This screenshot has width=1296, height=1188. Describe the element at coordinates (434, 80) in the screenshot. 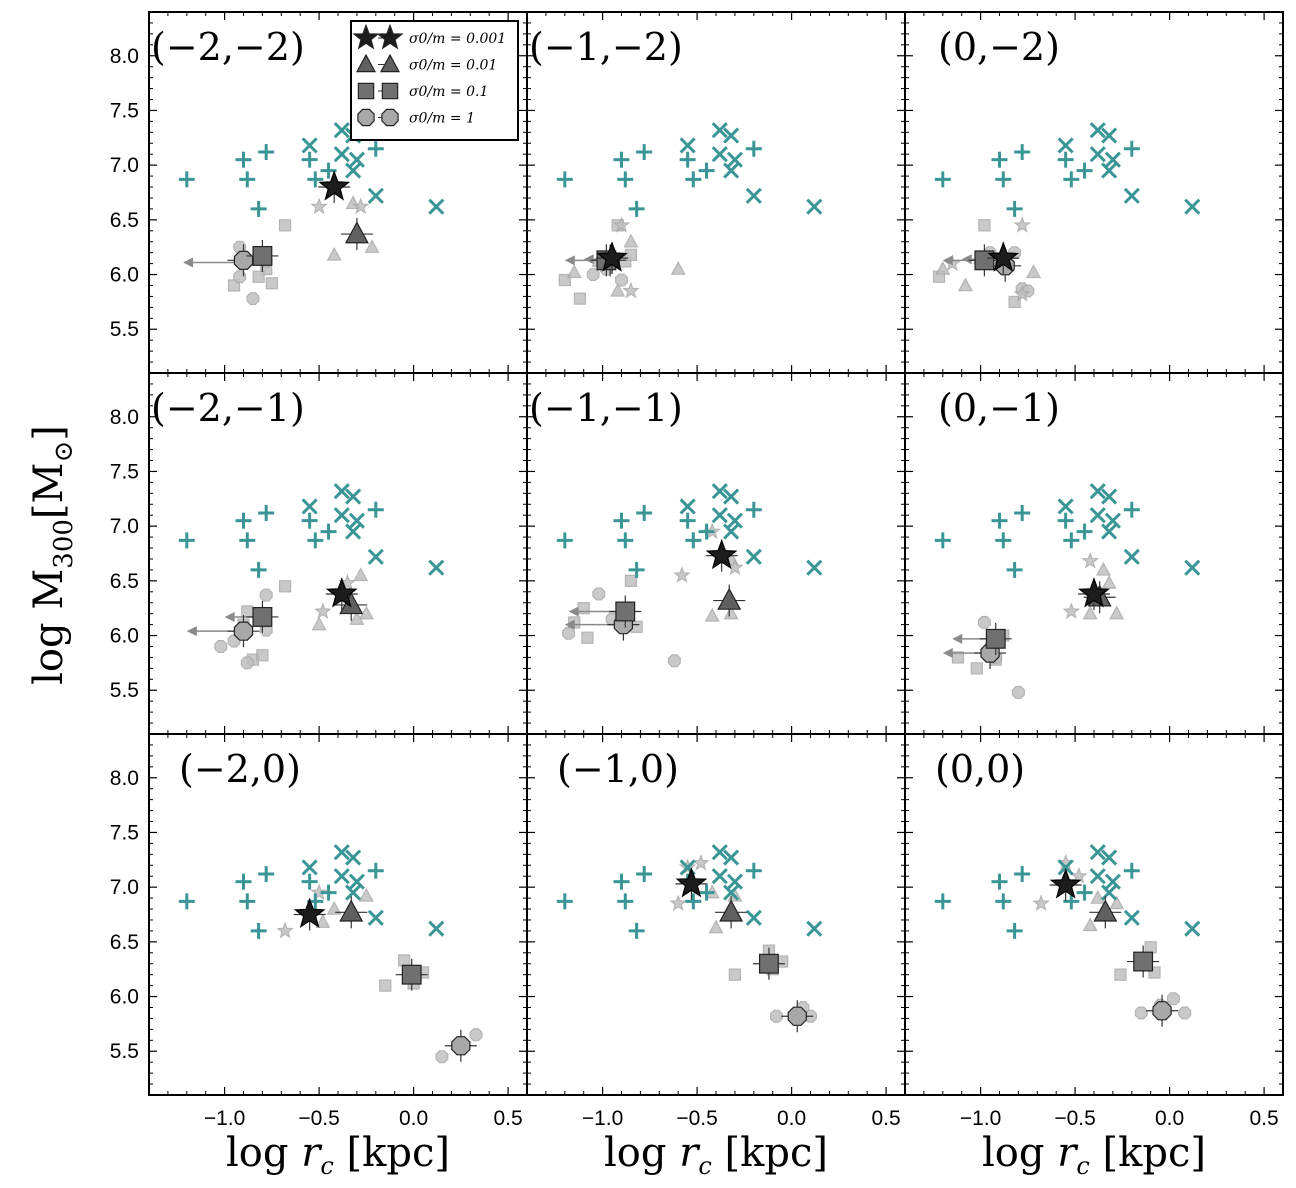

I see `legend-box` at that location.